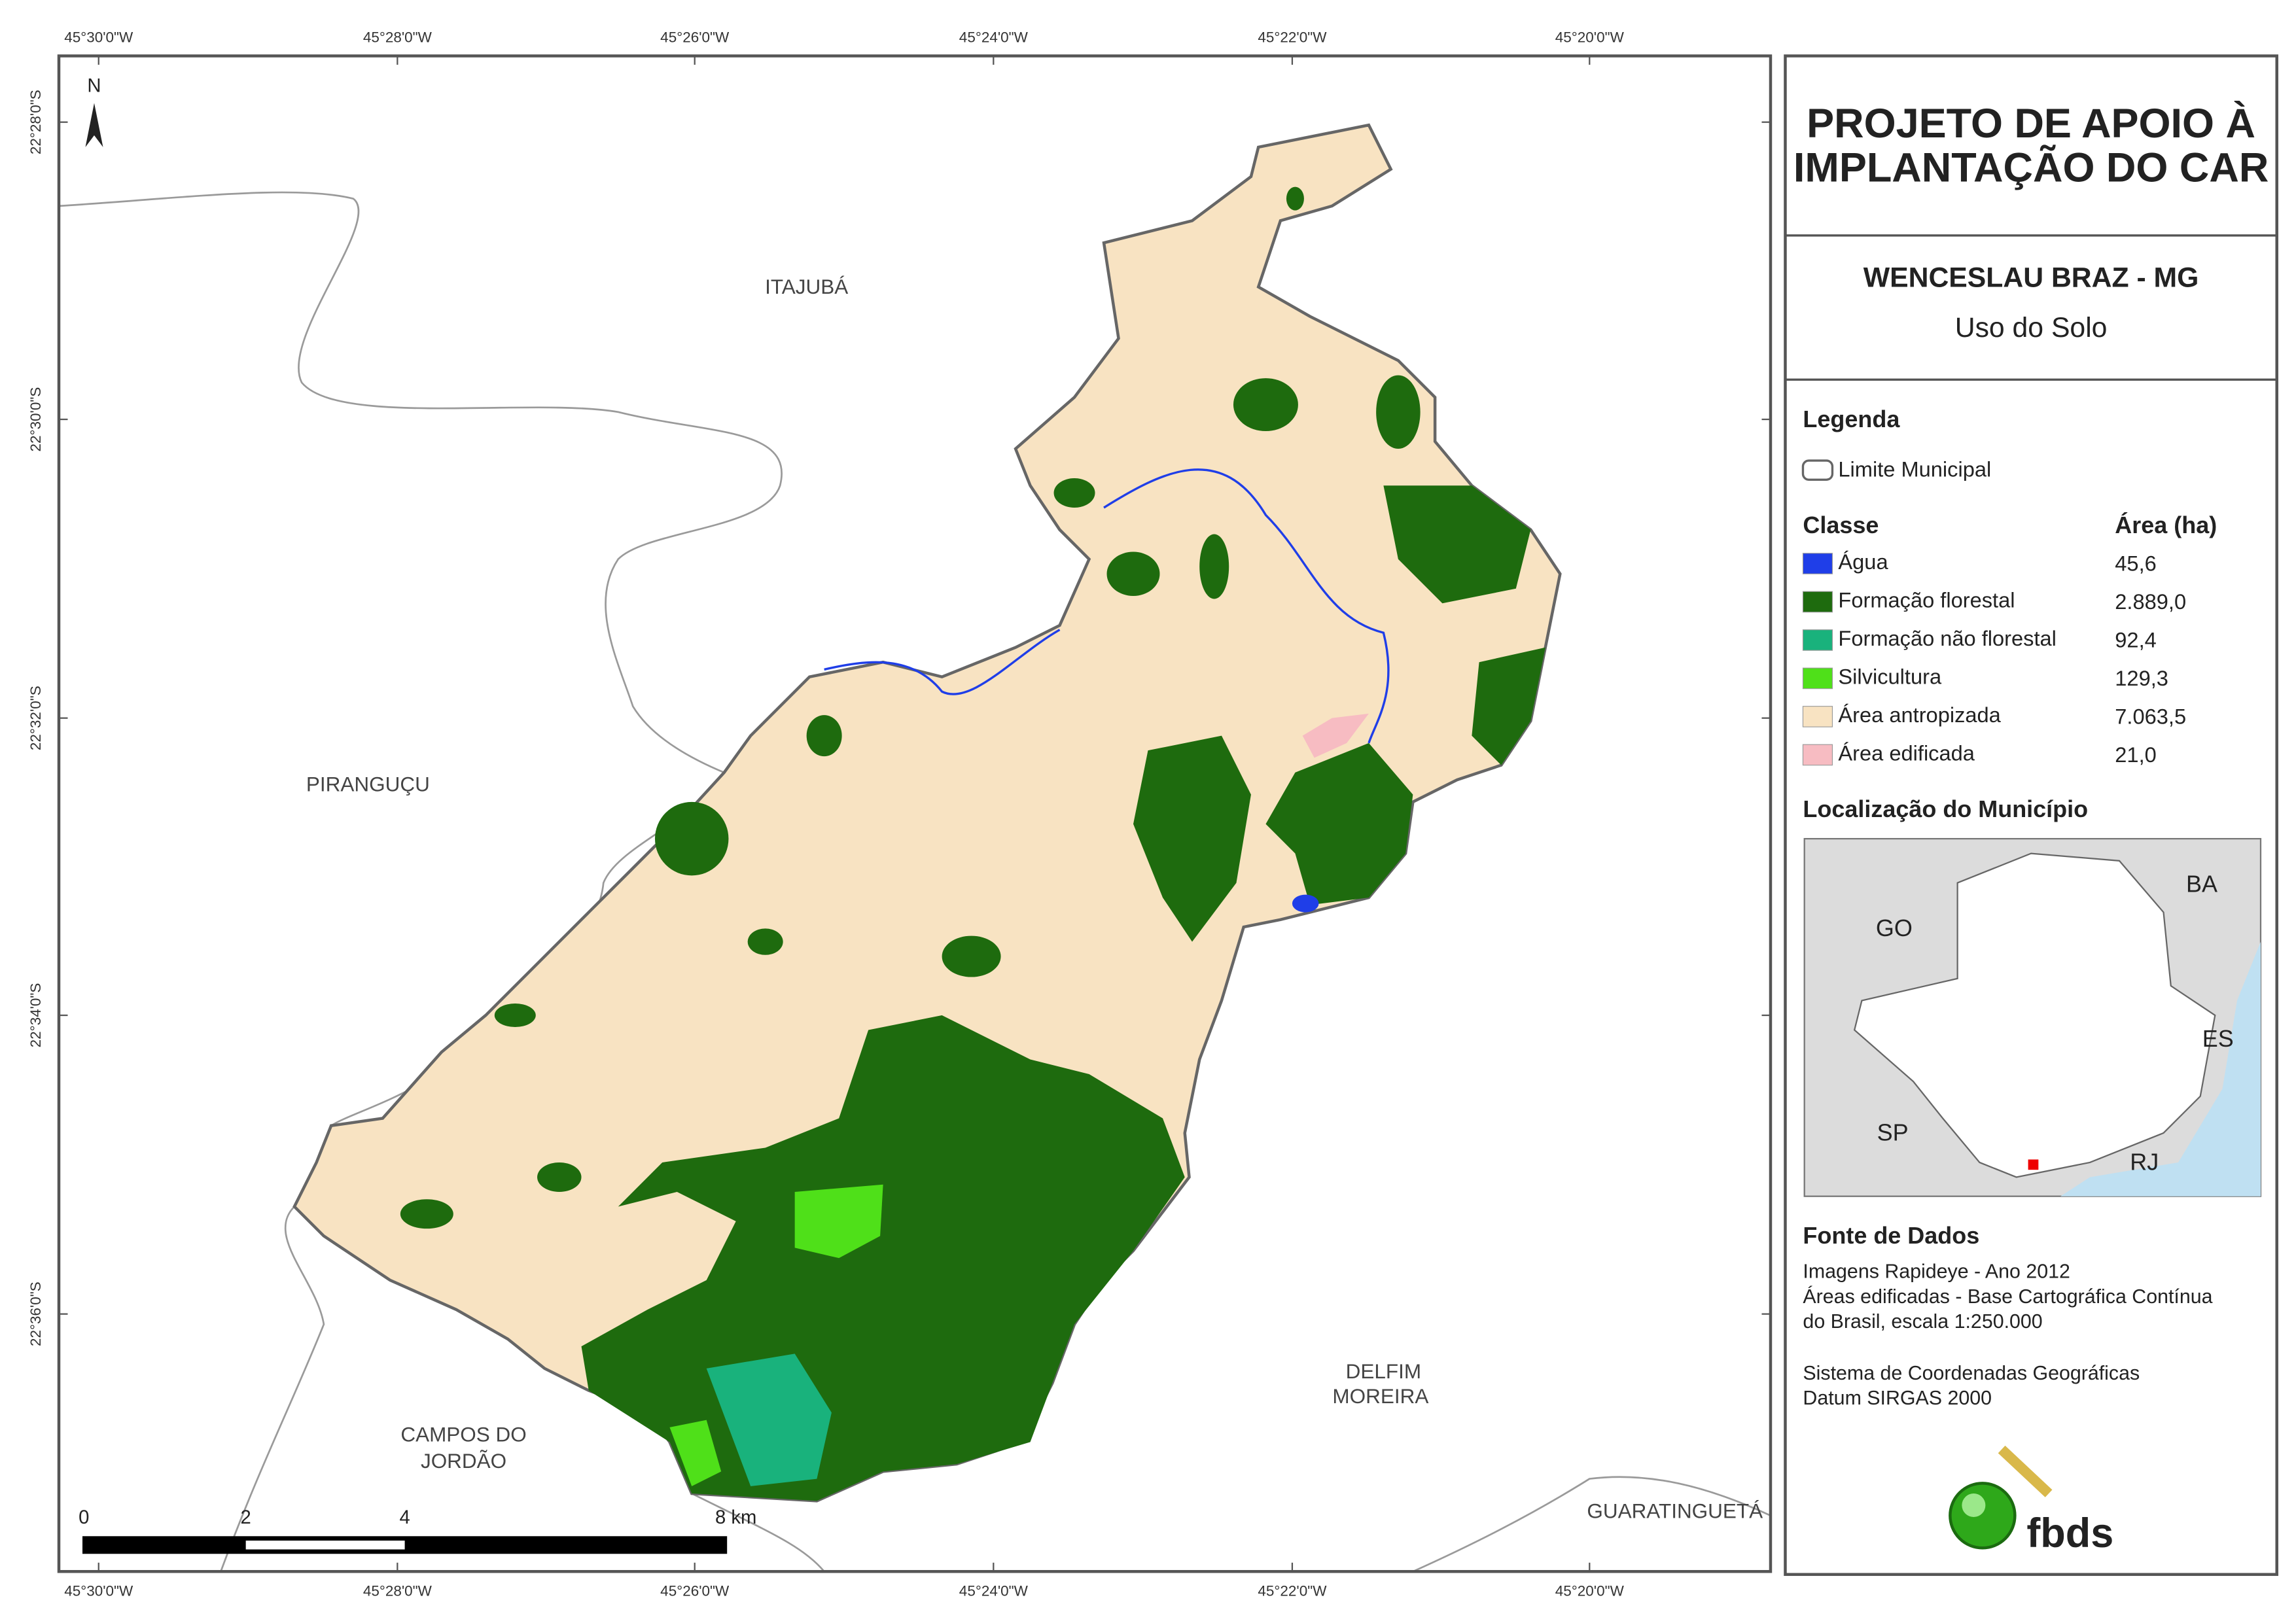 The image size is (2296, 1623). Describe the element at coordinates (1974, 1505) in the screenshot. I see `logo-highlight` at that location.